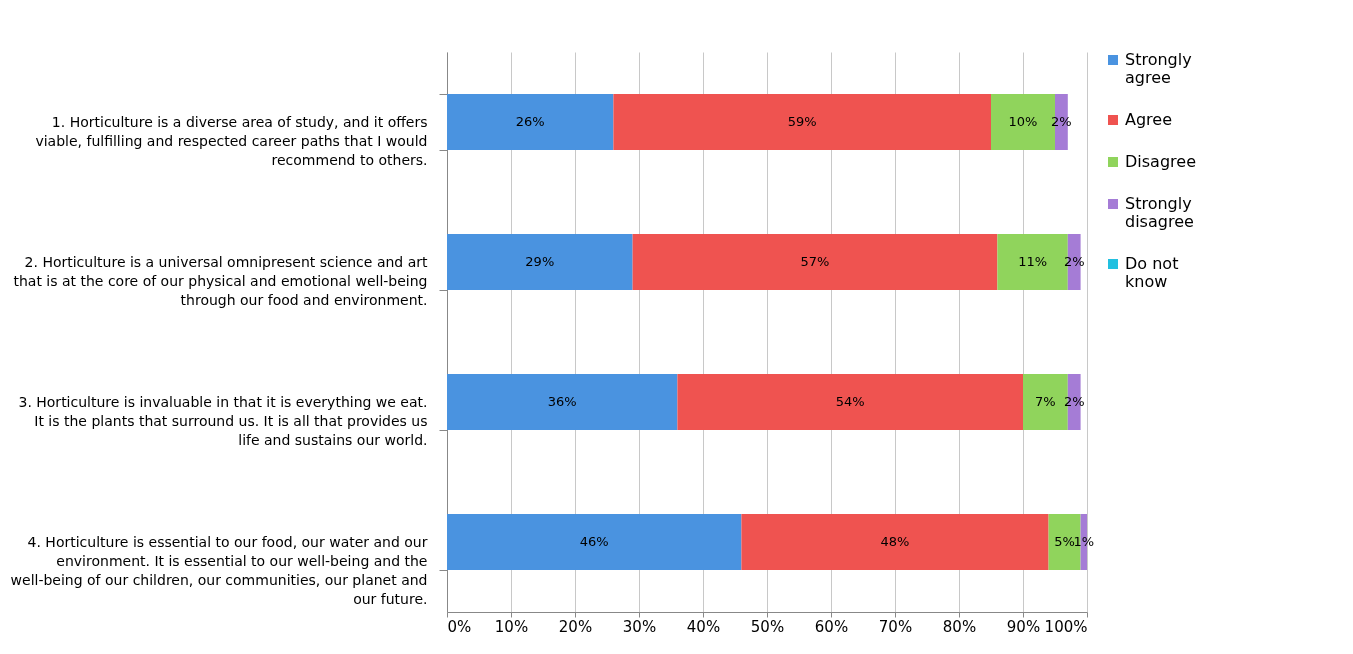  What do you see at coordinates (1159, 212) in the screenshot?
I see `legend-label: Strongly disagree` at bounding box center [1159, 212].